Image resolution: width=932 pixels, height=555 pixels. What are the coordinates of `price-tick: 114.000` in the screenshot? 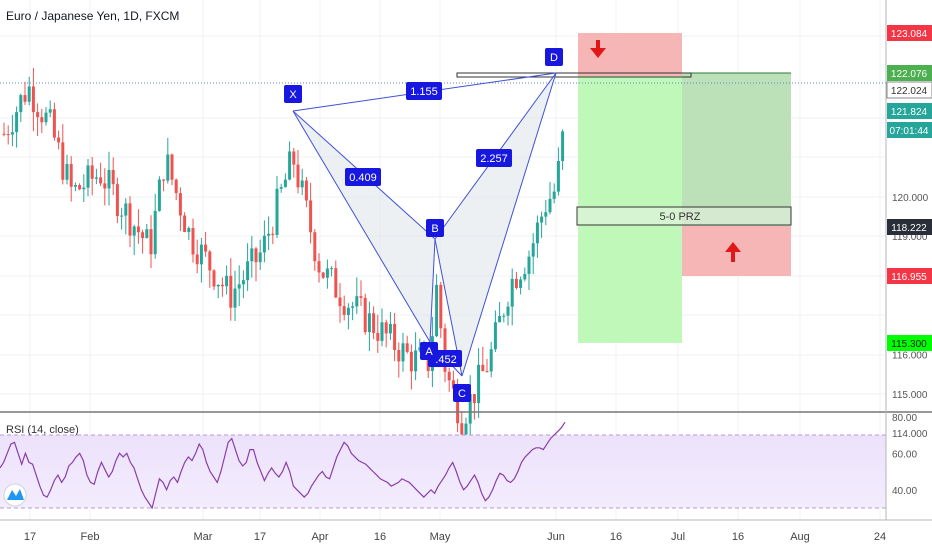 It's located at (910, 434).